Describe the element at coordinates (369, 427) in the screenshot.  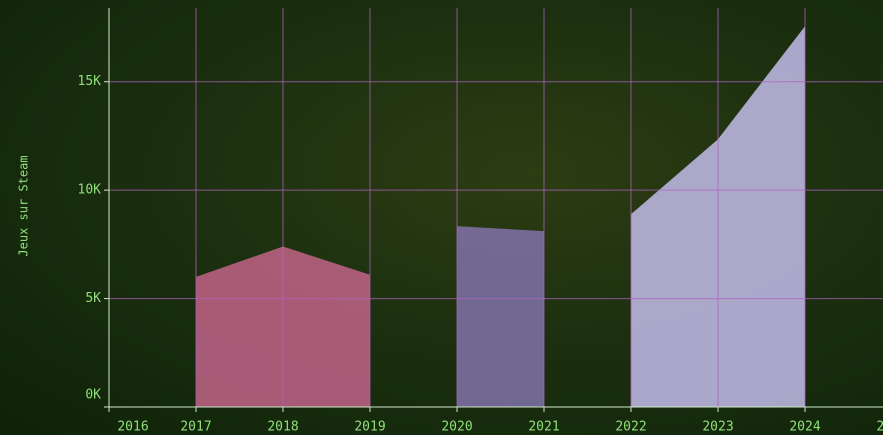
I see `x-tick-label: 2019` at that location.